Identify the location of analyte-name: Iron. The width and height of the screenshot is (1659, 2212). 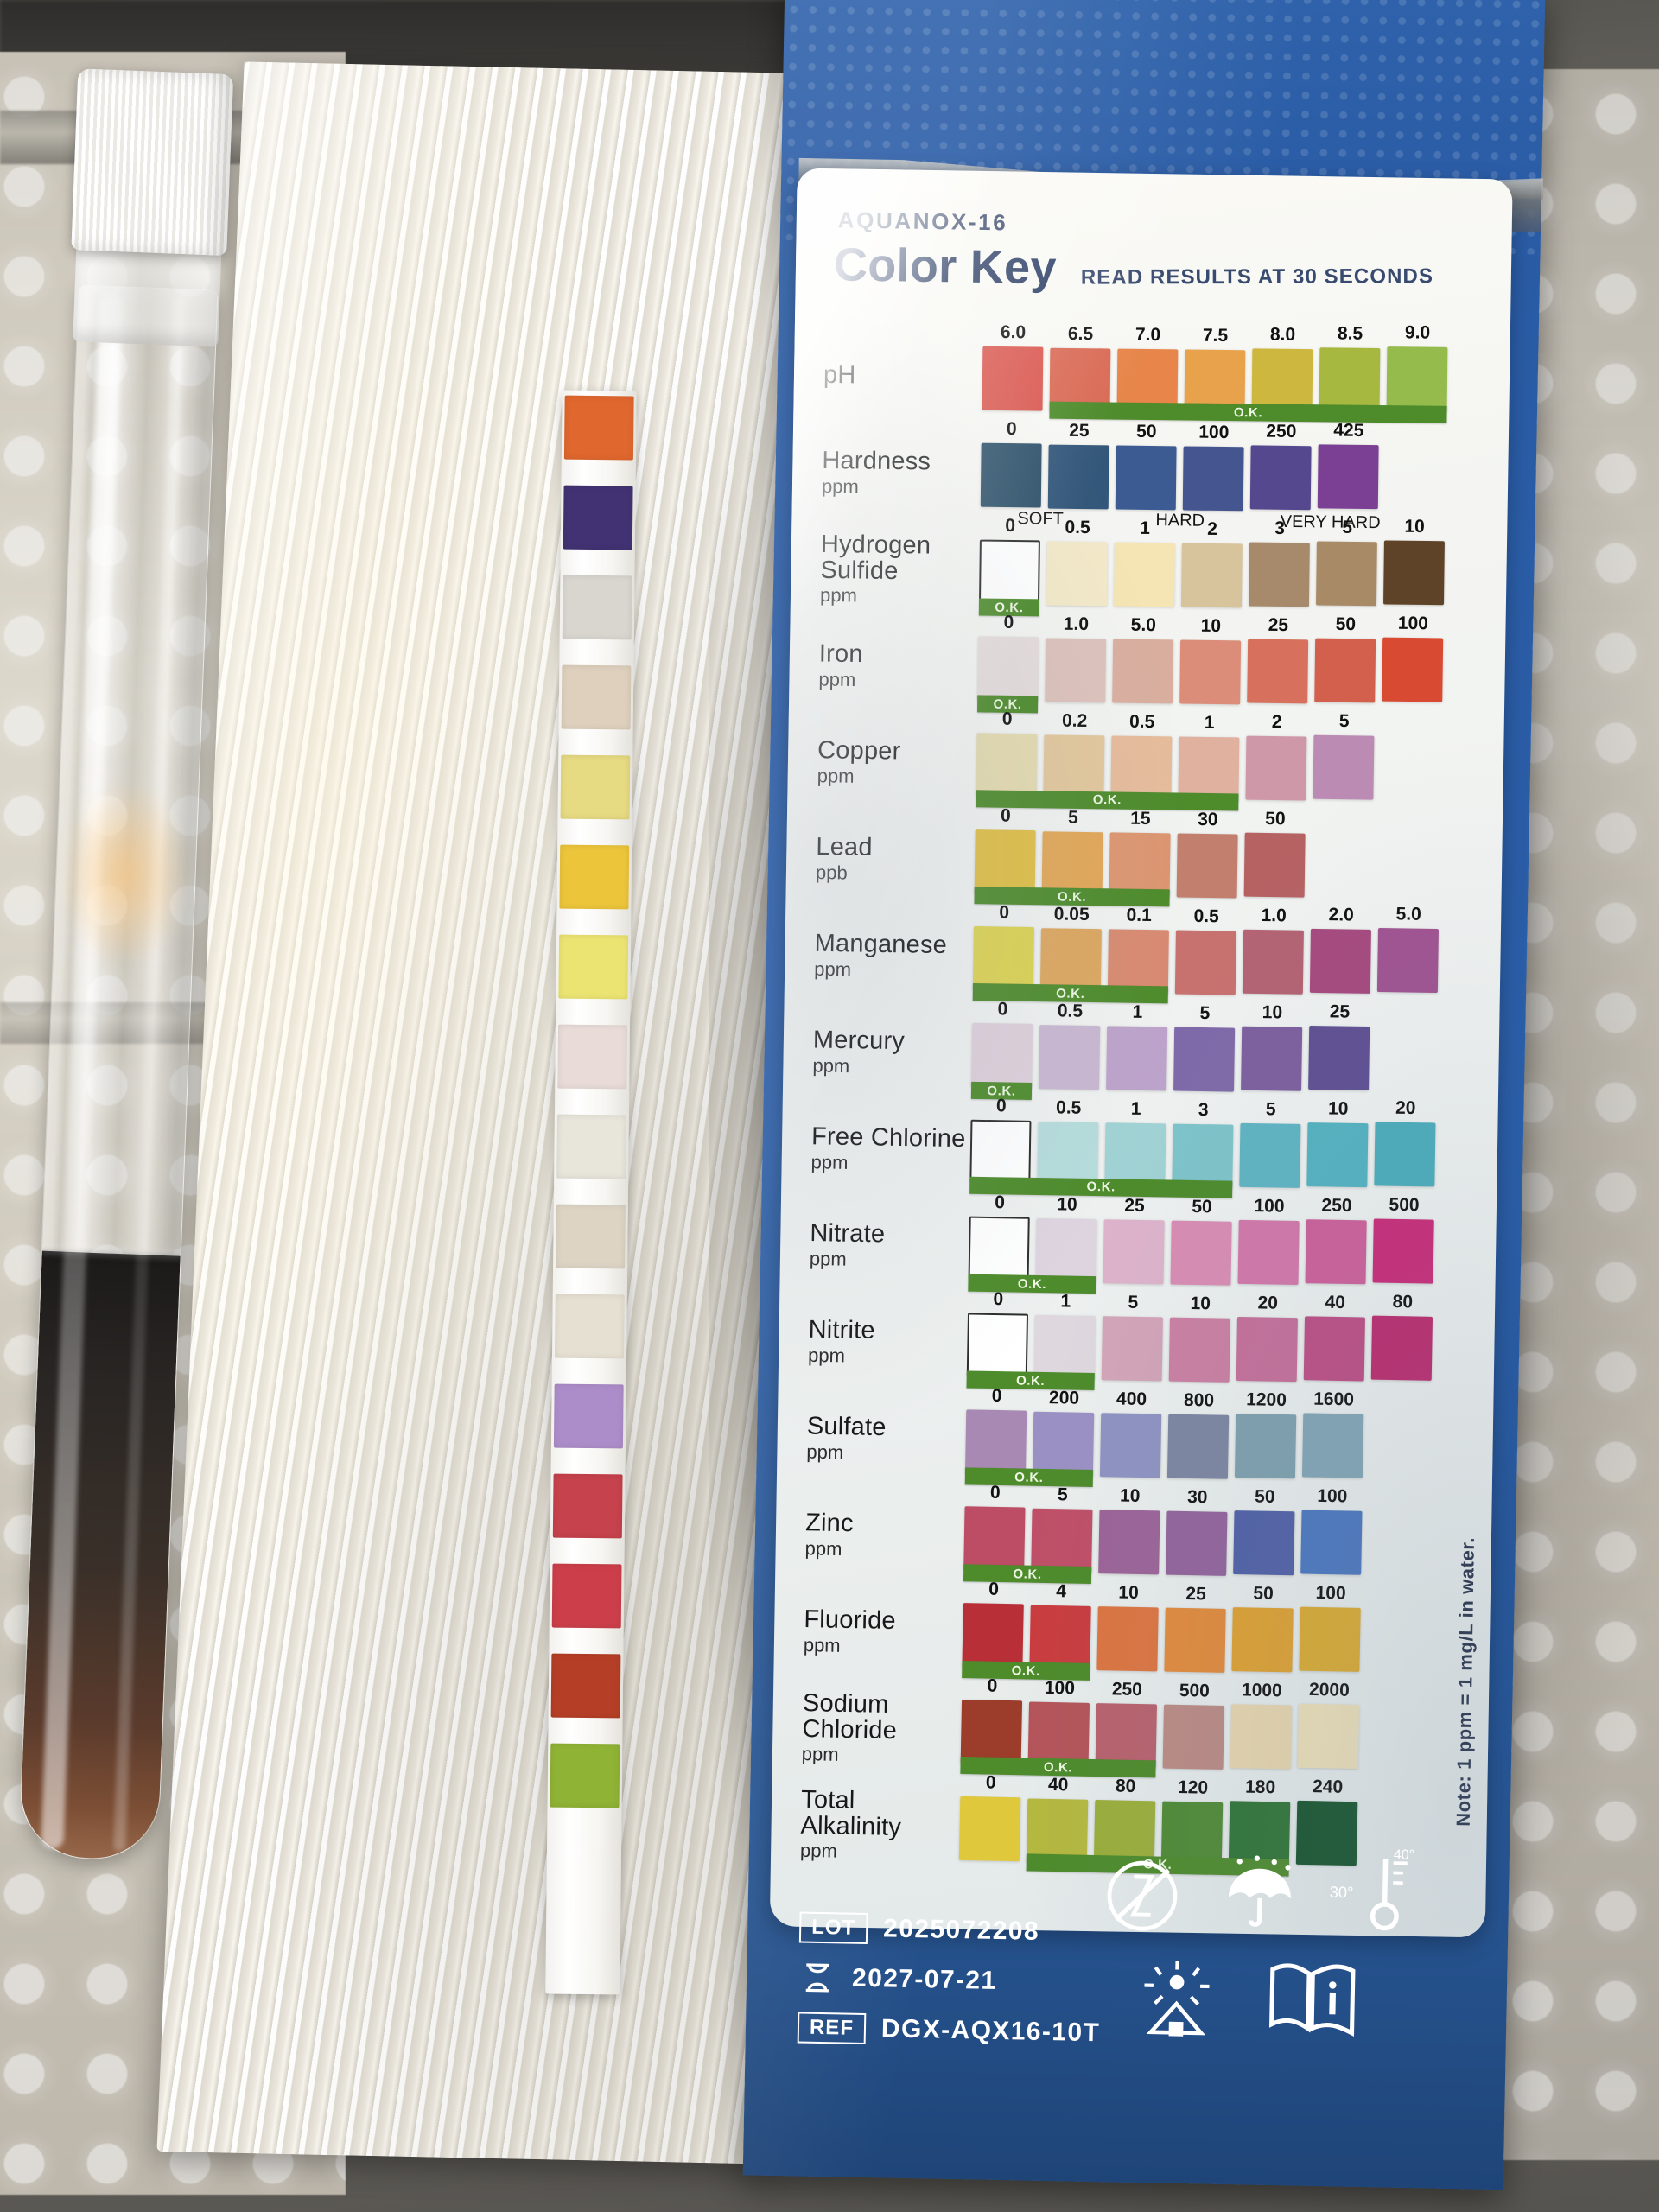
(840, 654).